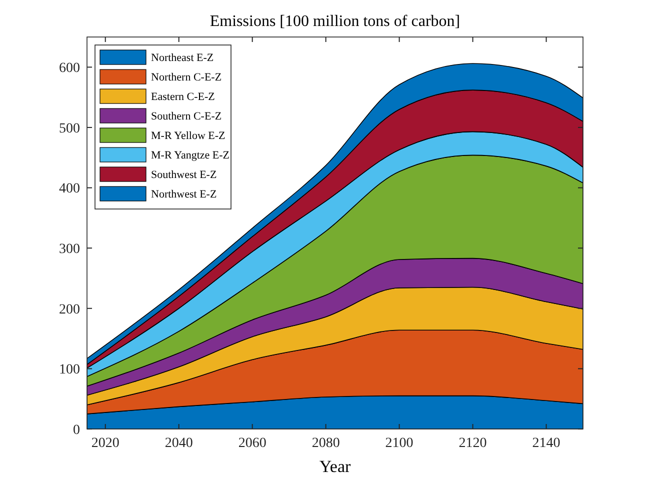 The height and width of the screenshot is (484, 646). What do you see at coordinates (105, 443) in the screenshot?
I see `x-tick-label: 2020` at bounding box center [105, 443].